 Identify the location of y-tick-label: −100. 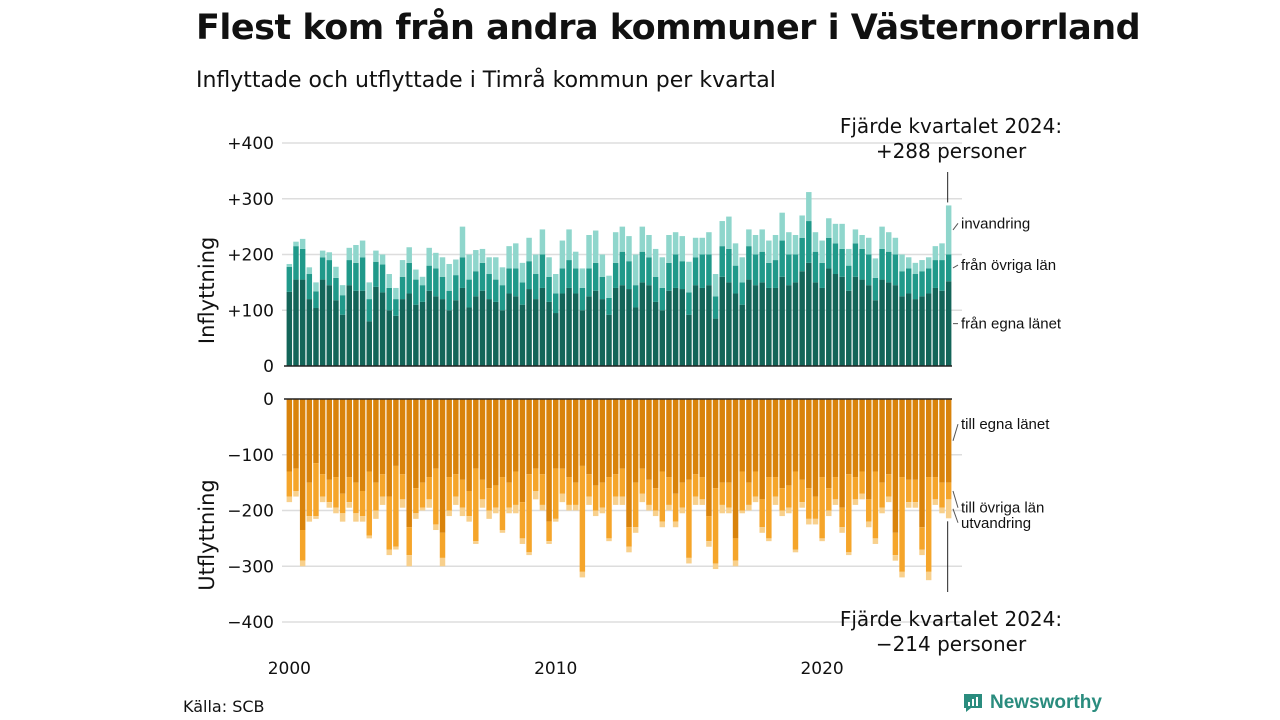
(250, 456).